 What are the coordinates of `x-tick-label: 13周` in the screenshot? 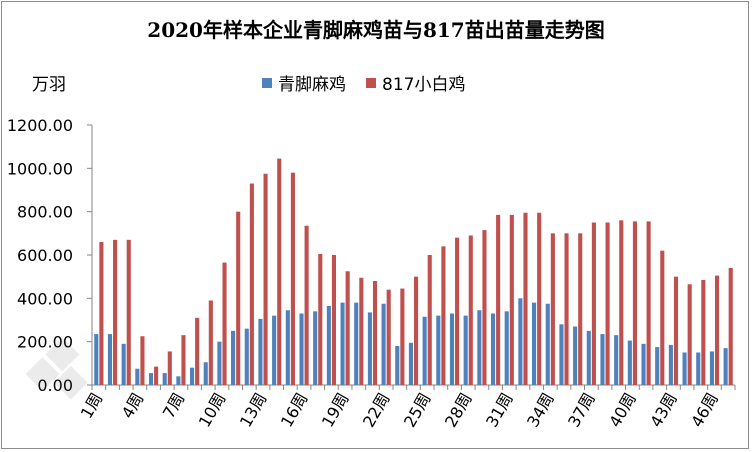 It's located at (253, 410).